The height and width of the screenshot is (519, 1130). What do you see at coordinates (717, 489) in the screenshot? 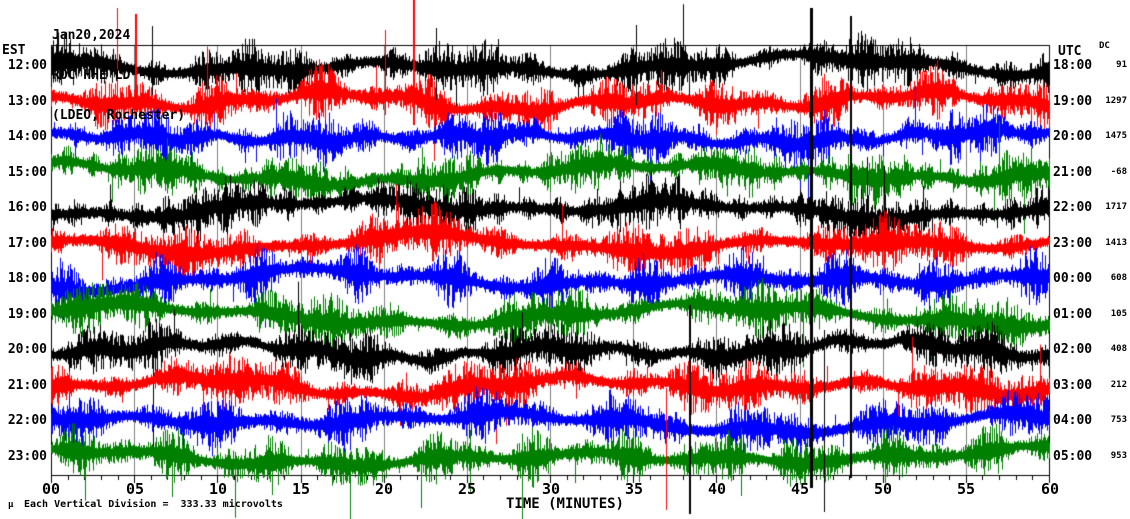
I see `x-tick-label: 40` at bounding box center [717, 489].